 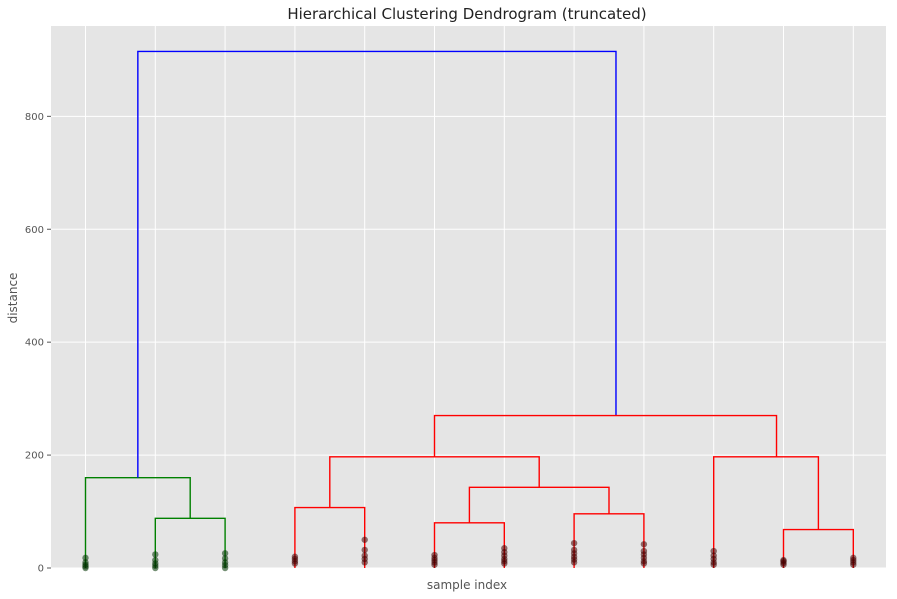 What do you see at coordinates (469, 554) in the screenshot?
I see `leaf-points` at bounding box center [469, 554].